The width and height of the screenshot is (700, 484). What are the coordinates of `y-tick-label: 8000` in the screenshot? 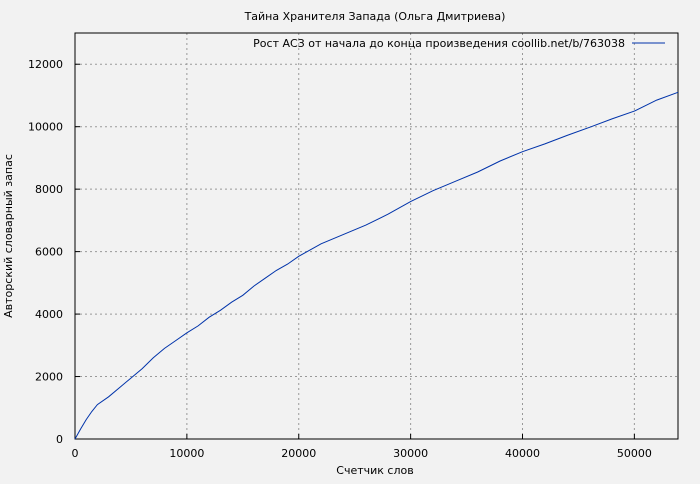 It's located at (49, 189).